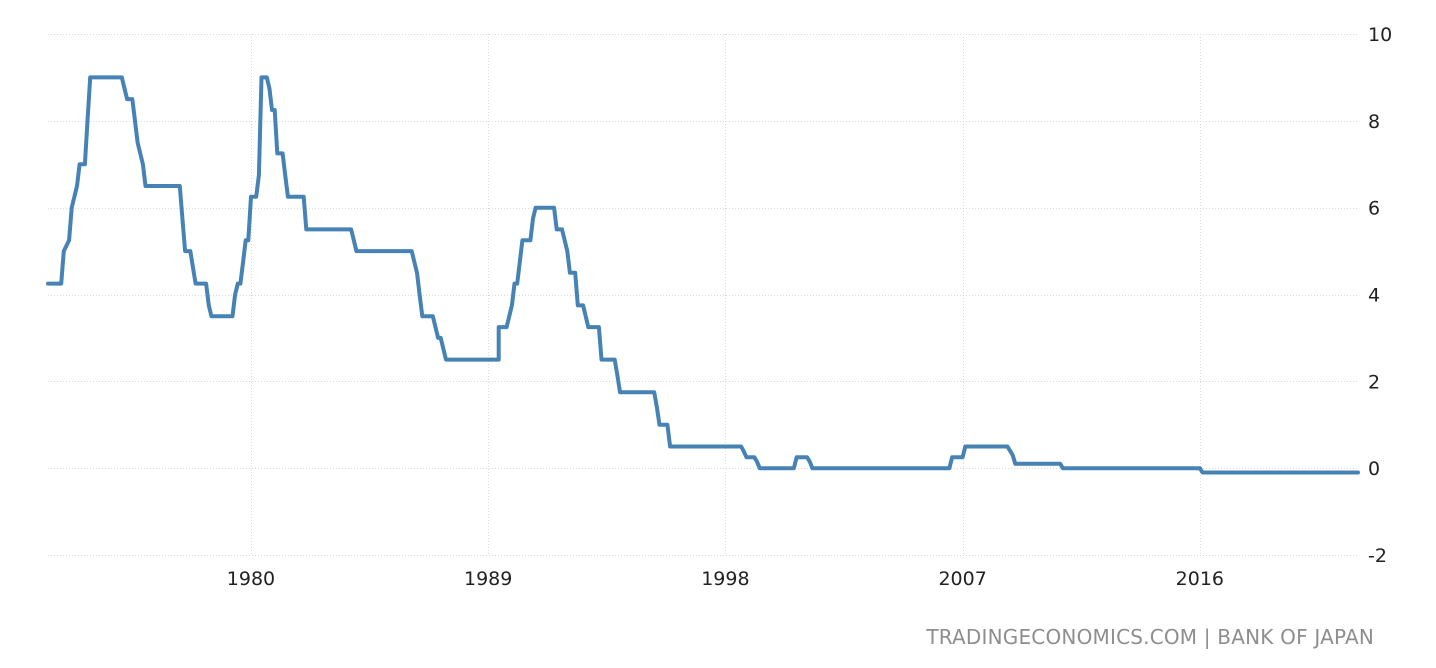 The width and height of the screenshot is (1436, 668). I want to click on y-tick-label: 6, so click(1374, 209).